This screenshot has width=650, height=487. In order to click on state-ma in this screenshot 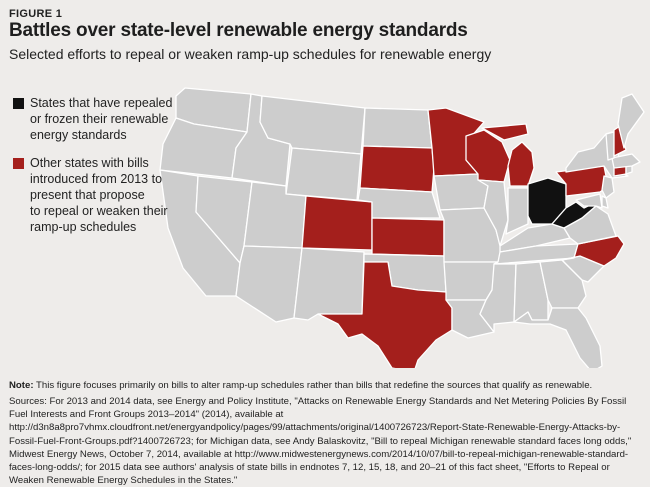, I will do `click(626, 161)`.